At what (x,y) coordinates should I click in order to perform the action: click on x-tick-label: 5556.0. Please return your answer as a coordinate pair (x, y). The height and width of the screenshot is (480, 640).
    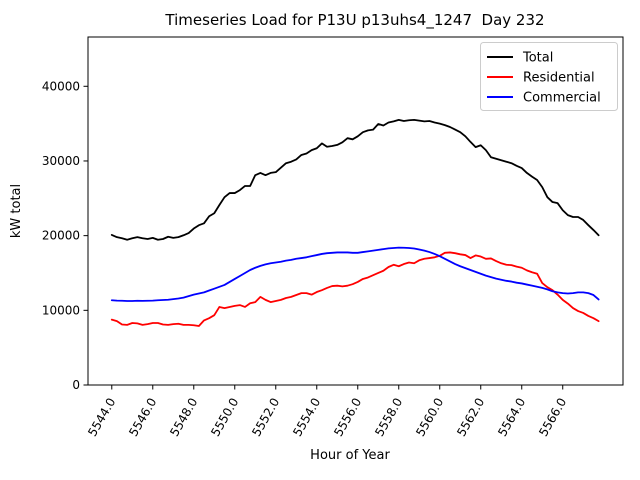
    Looking at the image, I should click on (347, 417).